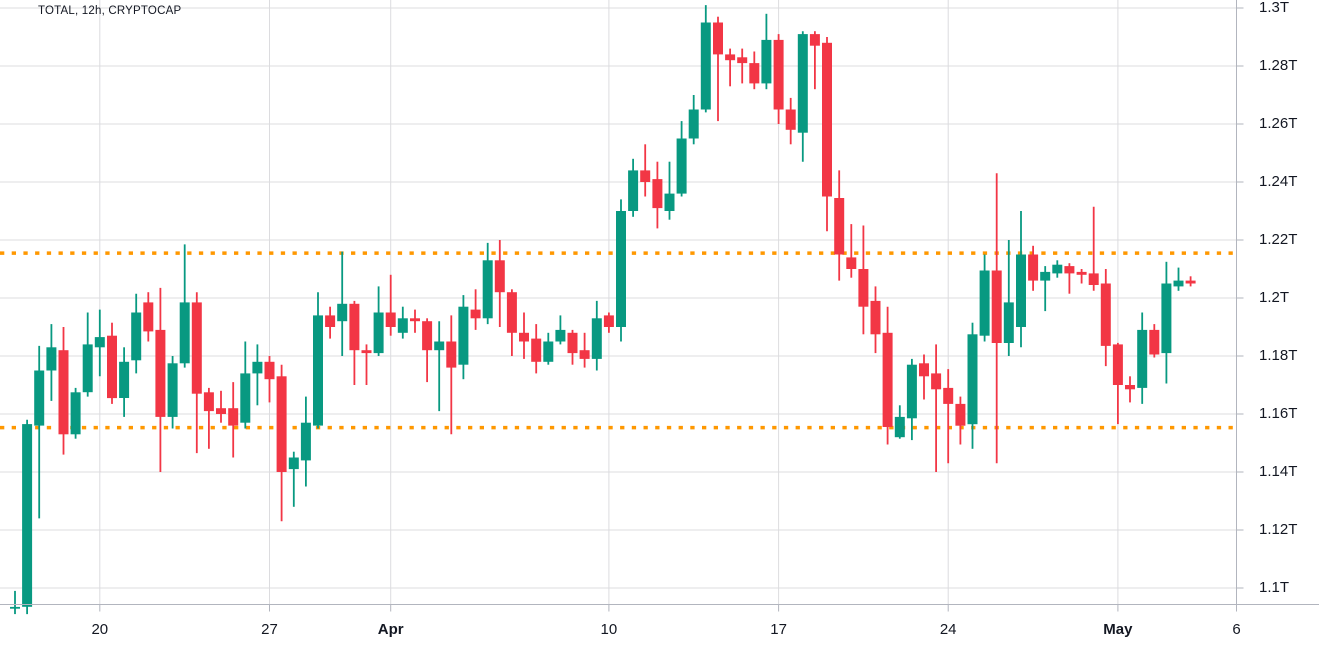  Describe the element at coordinates (1118, 629) in the screenshot. I see `time-tick-label: May` at that location.